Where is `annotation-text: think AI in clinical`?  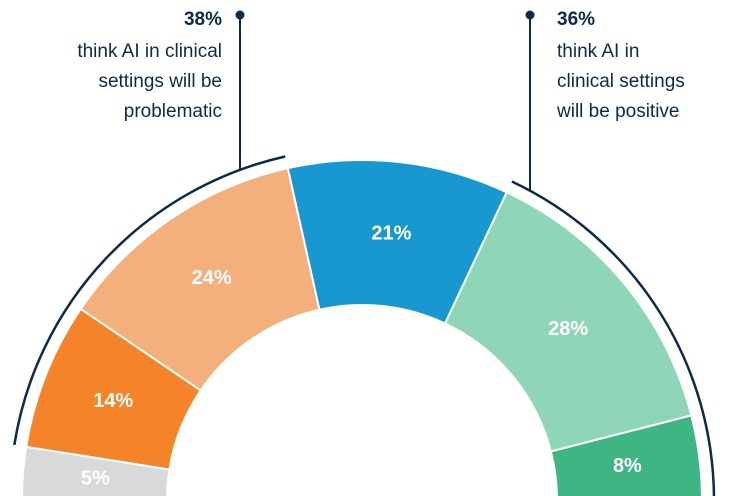 annotation-text: think AI in clinical is located at coordinates (149, 51).